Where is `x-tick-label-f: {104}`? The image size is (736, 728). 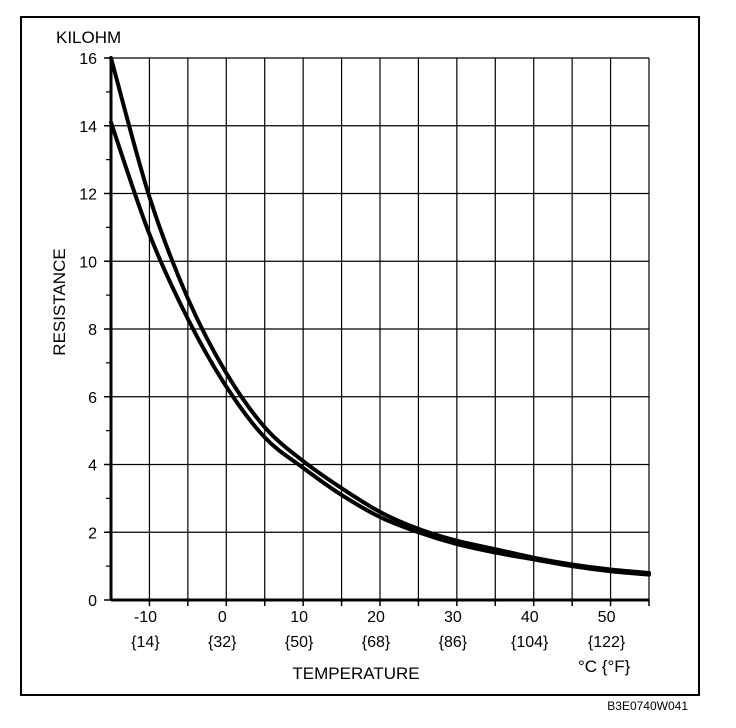 x-tick-label-f: {104} is located at coordinates (530, 642).